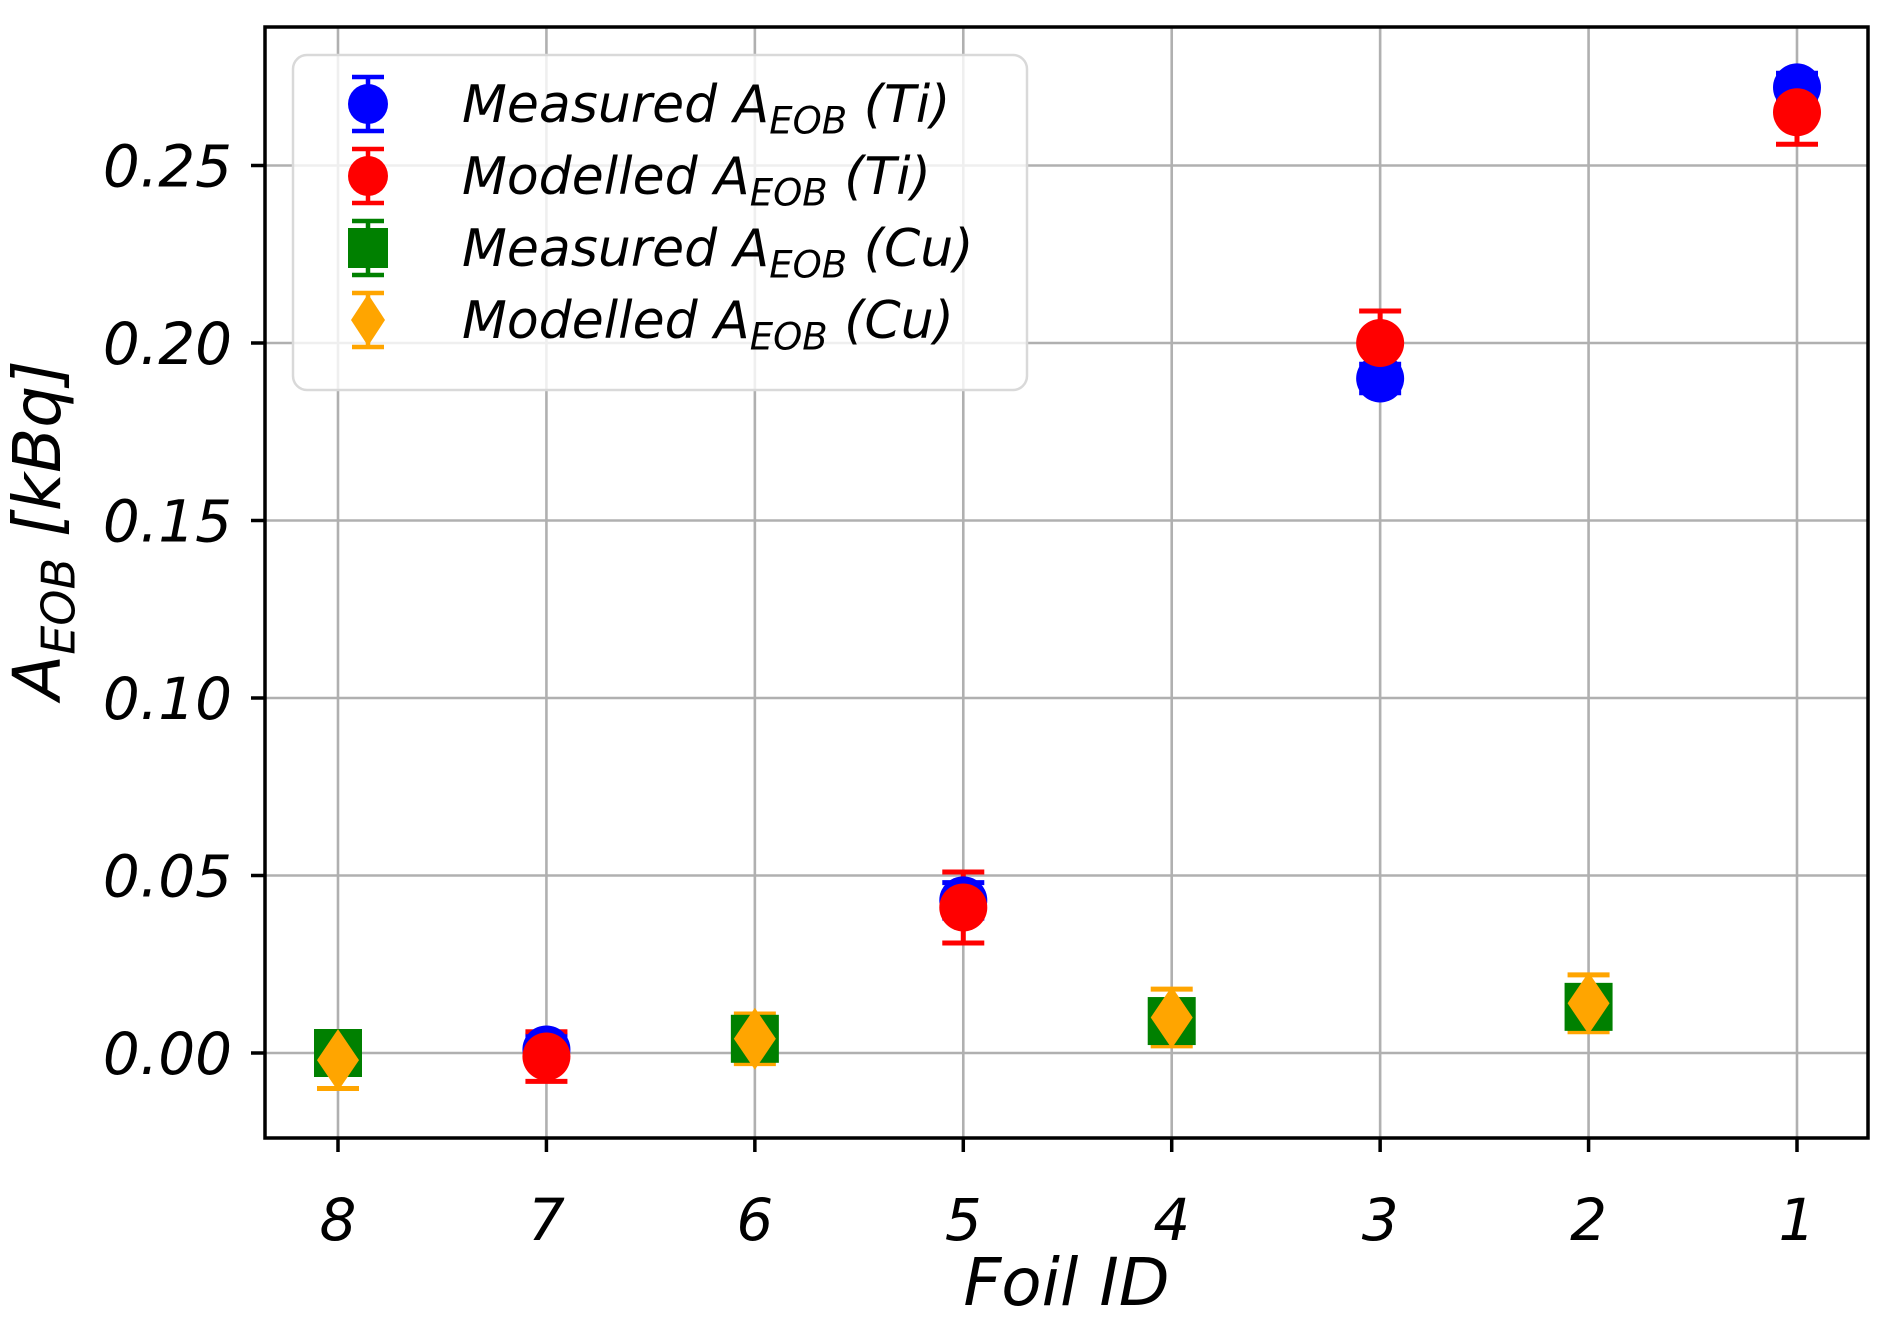 The width and height of the screenshot is (1898, 1330). What do you see at coordinates (718, 252) in the screenshot?
I see `legend-label-measured-cu: Measured AEOB (Cu)` at bounding box center [718, 252].